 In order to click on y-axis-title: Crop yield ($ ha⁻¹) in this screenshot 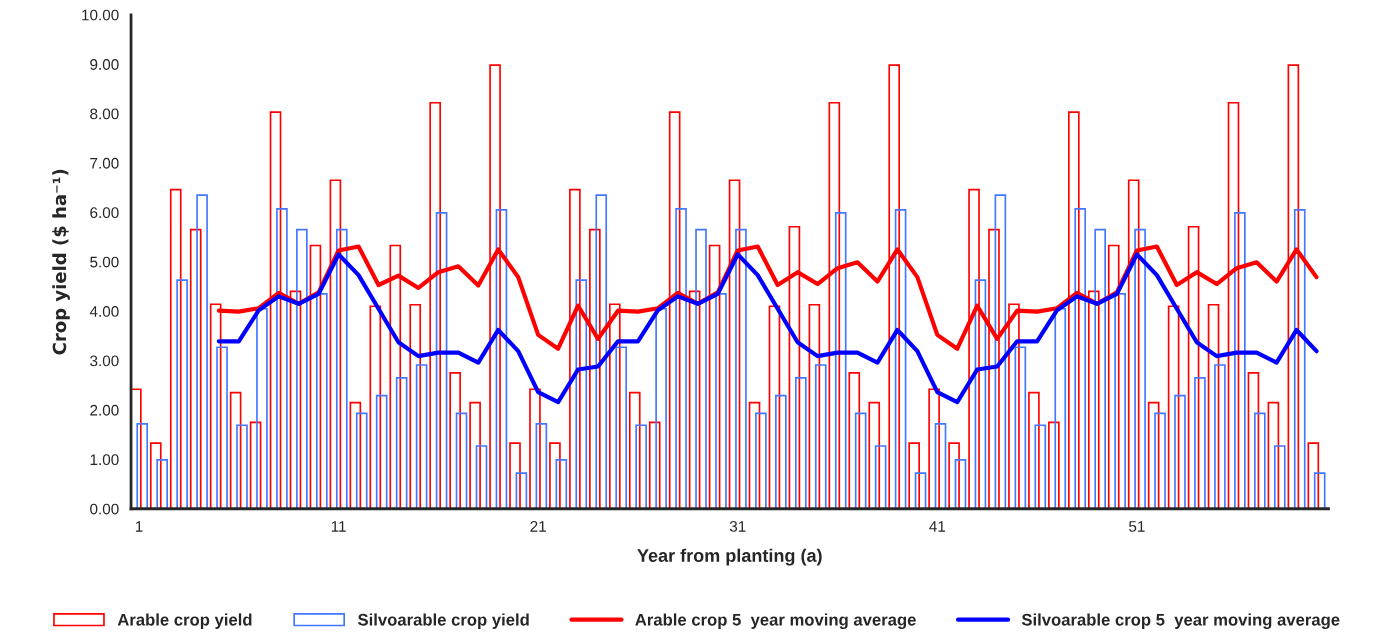, I will do `click(61, 262)`.